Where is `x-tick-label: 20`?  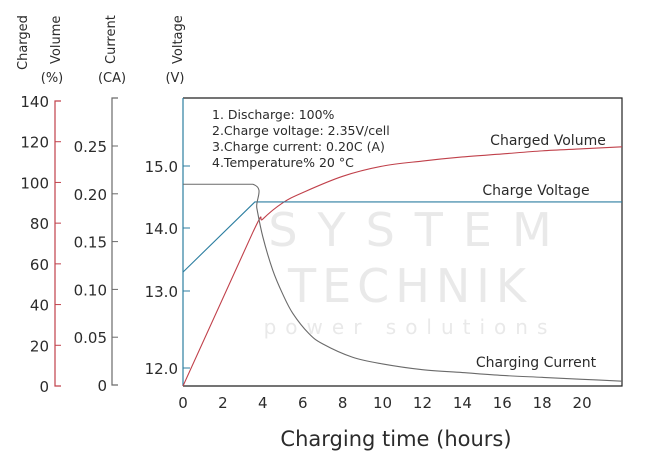
x-tick-label: 20 is located at coordinates (582, 403).